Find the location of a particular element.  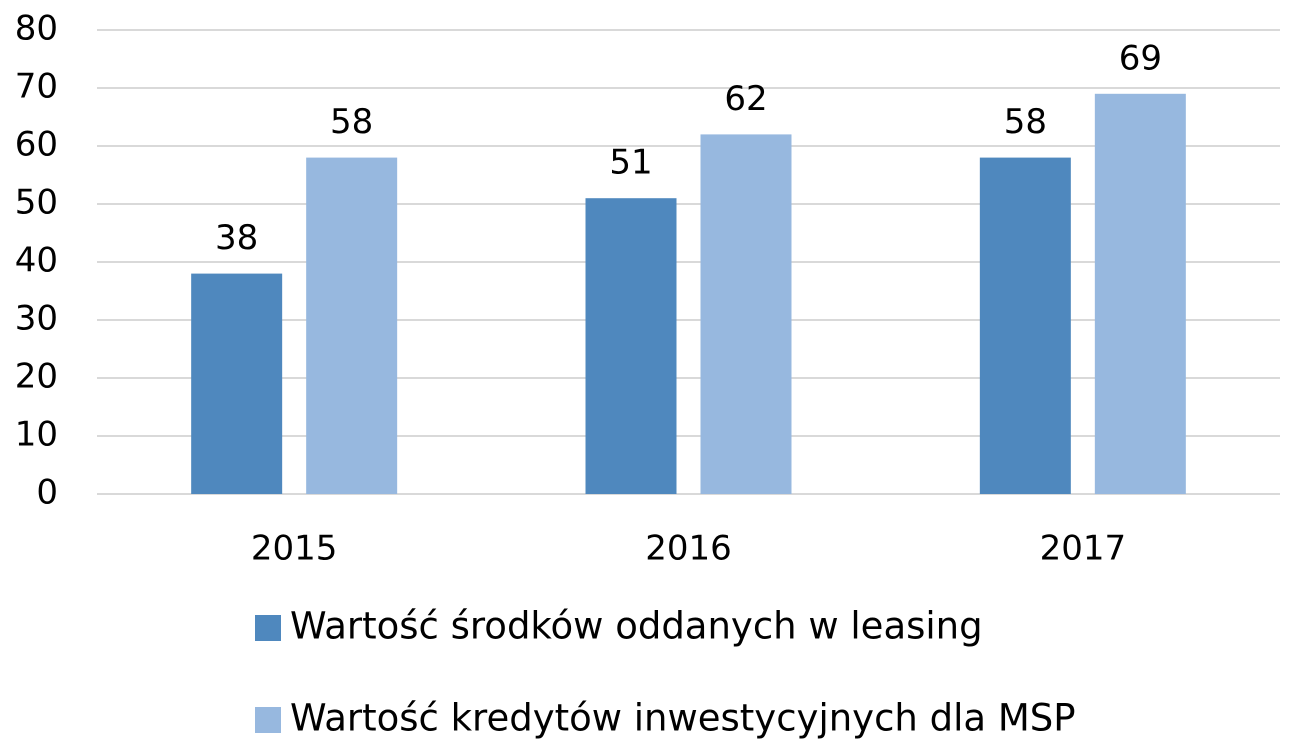

y-tick-label: 30 is located at coordinates (36, 319).